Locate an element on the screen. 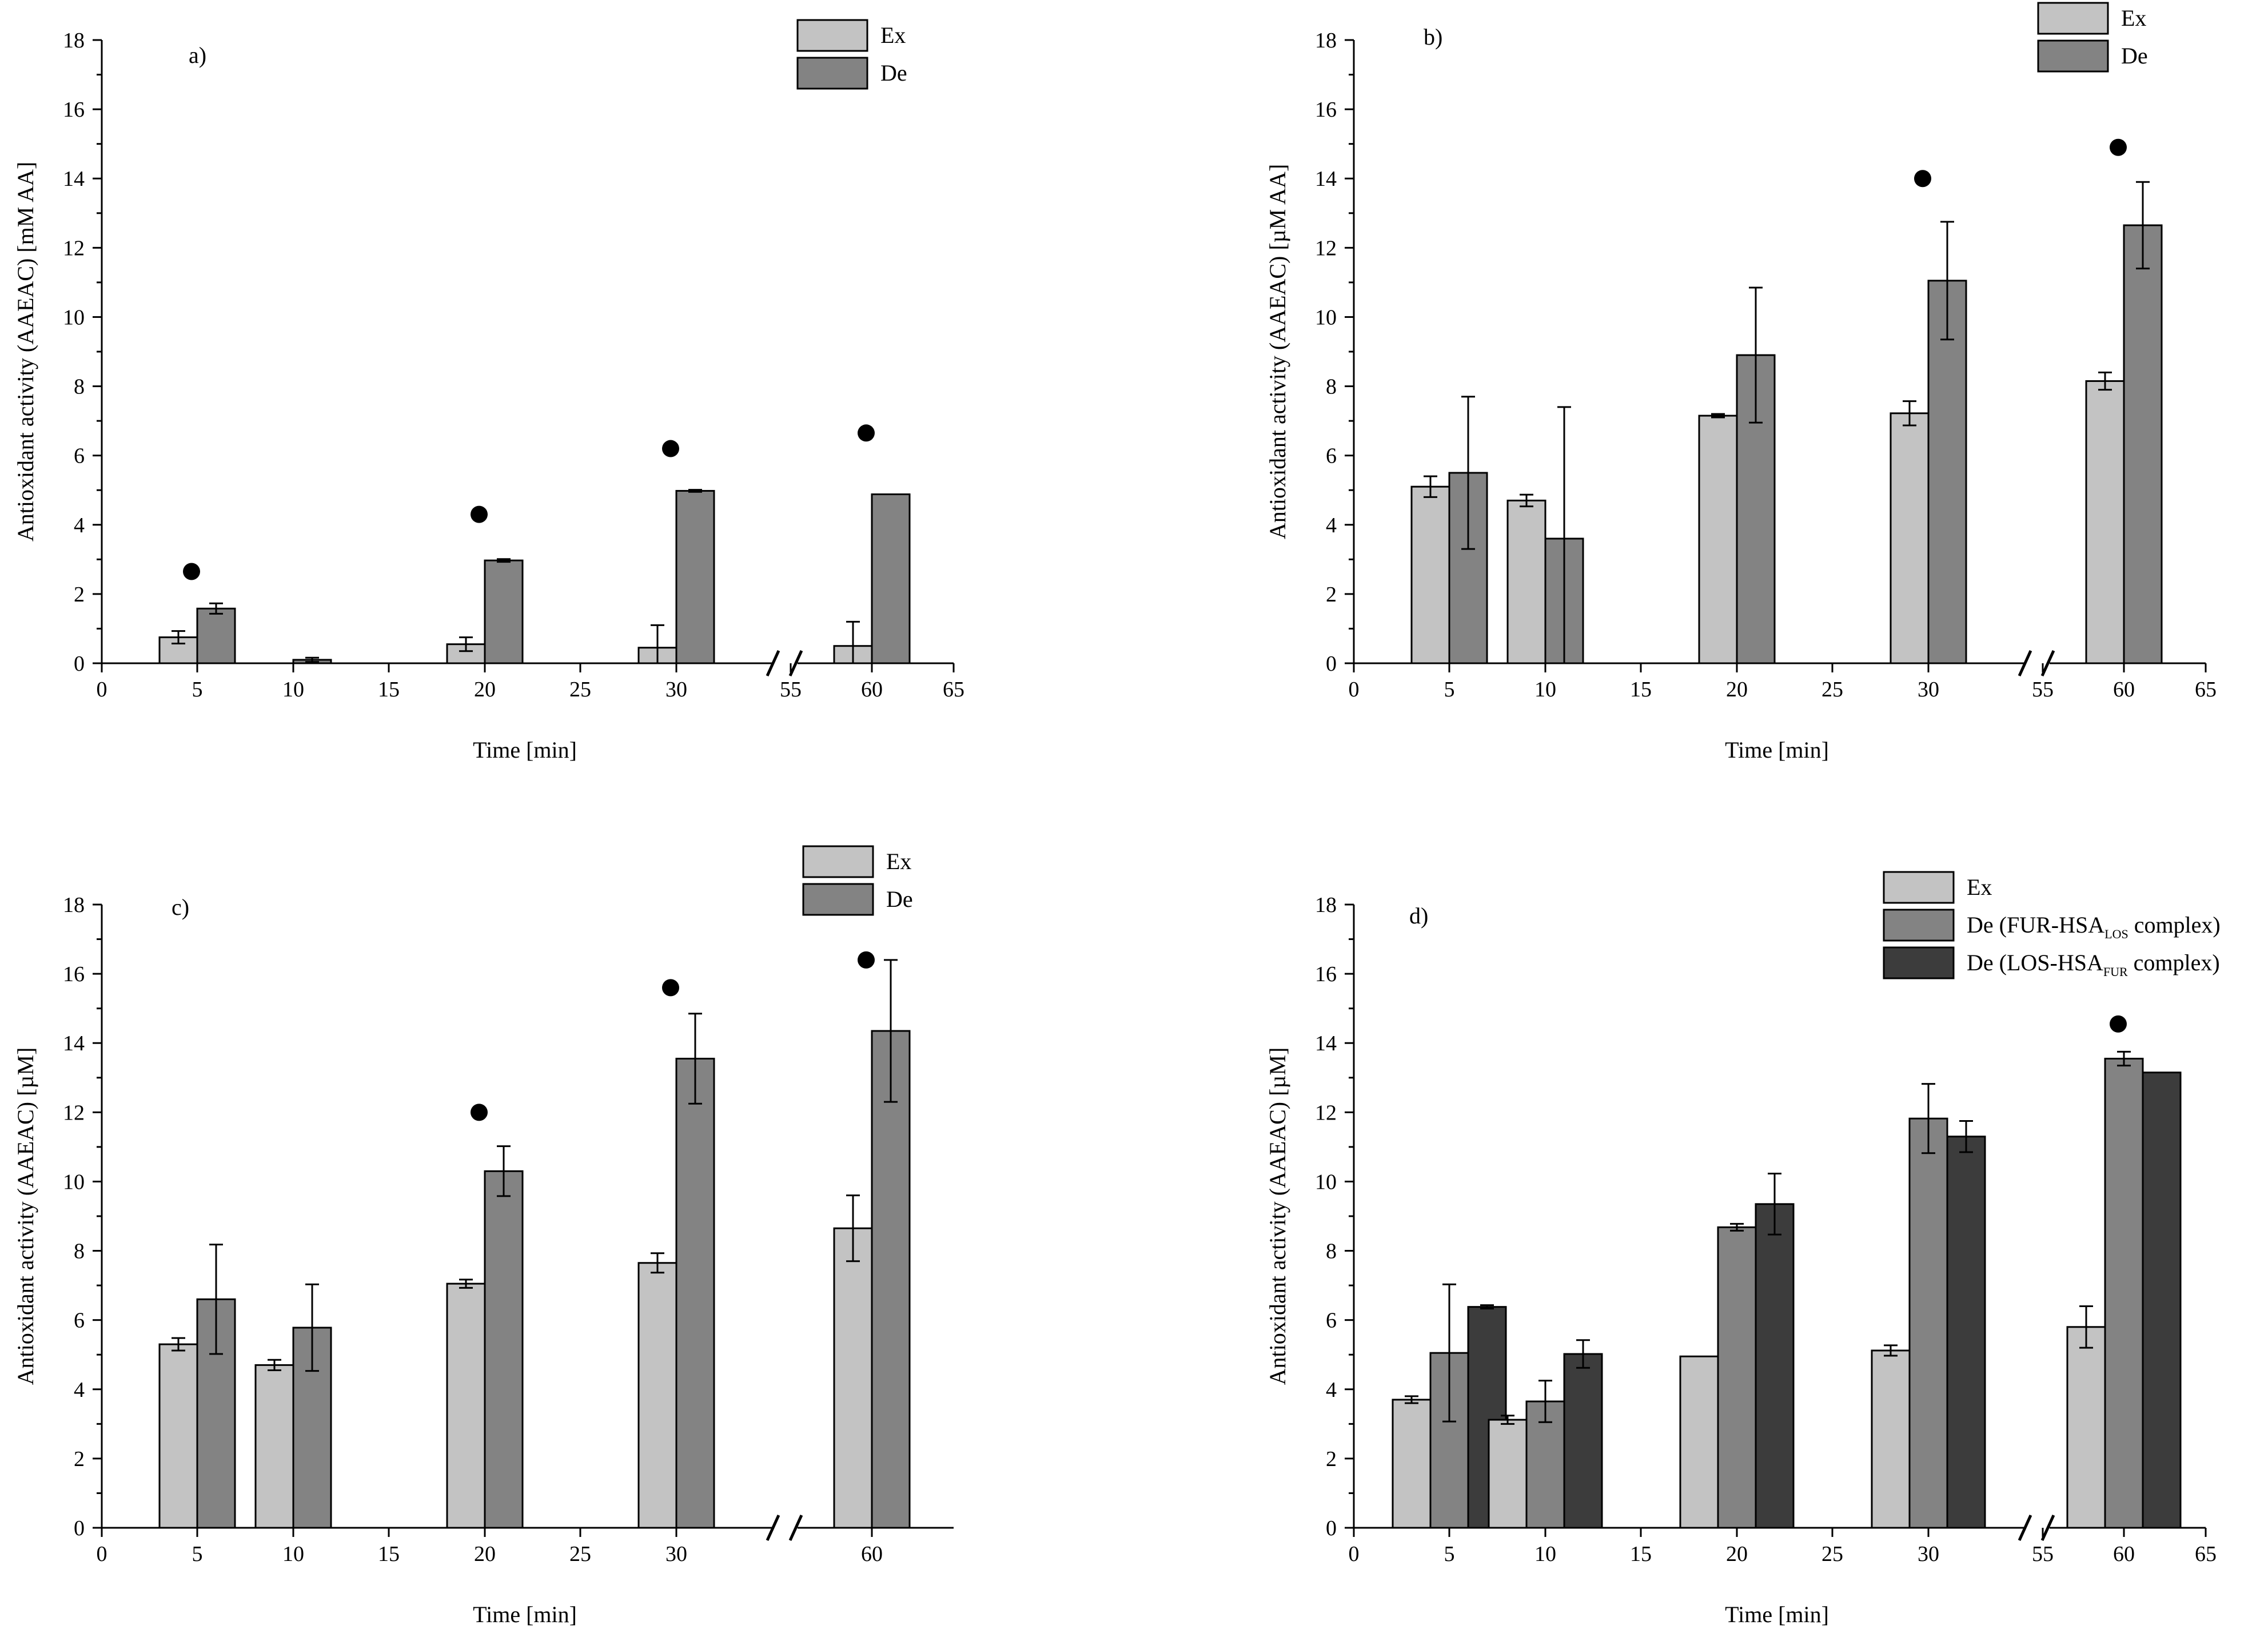 The height and width of the screenshot is (1633, 2268). y-axis-title: Antioxidant activity (AAEAC) [µM] is located at coordinates (25, 1216).